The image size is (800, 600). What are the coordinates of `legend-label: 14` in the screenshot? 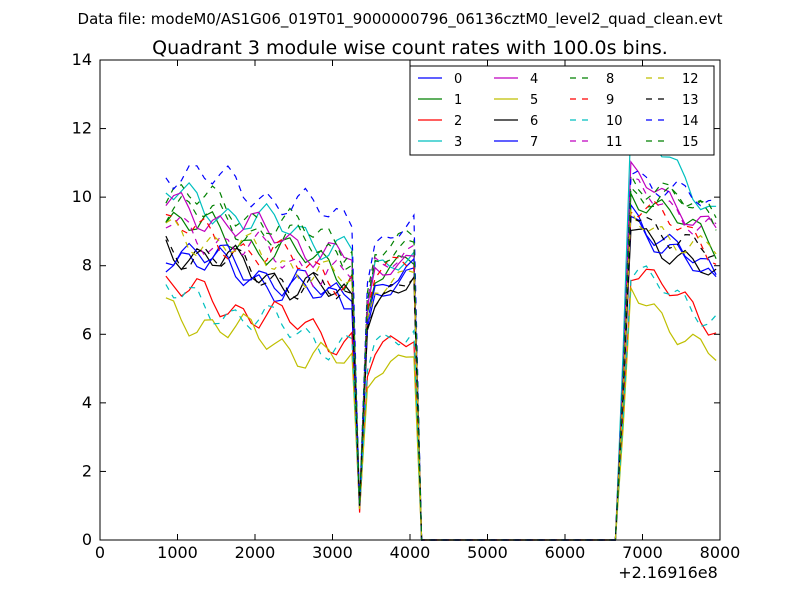 It's located at (690, 121).